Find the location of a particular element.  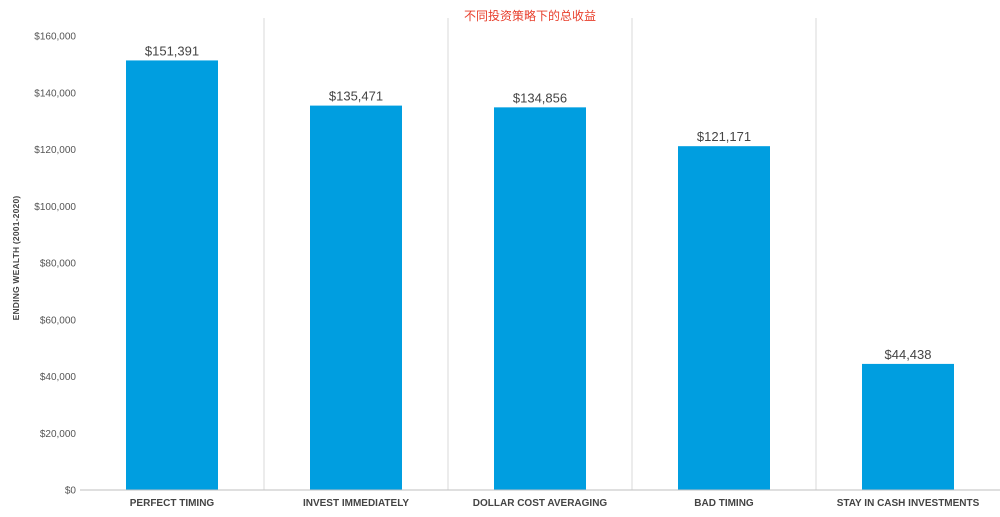

x-category-label: STAY IN CASH INVESTMENTS is located at coordinates (908, 503).